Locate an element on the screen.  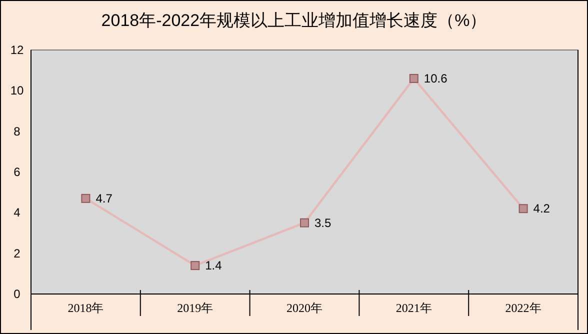
x-tick-label: 2019年 is located at coordinates (195, 308).